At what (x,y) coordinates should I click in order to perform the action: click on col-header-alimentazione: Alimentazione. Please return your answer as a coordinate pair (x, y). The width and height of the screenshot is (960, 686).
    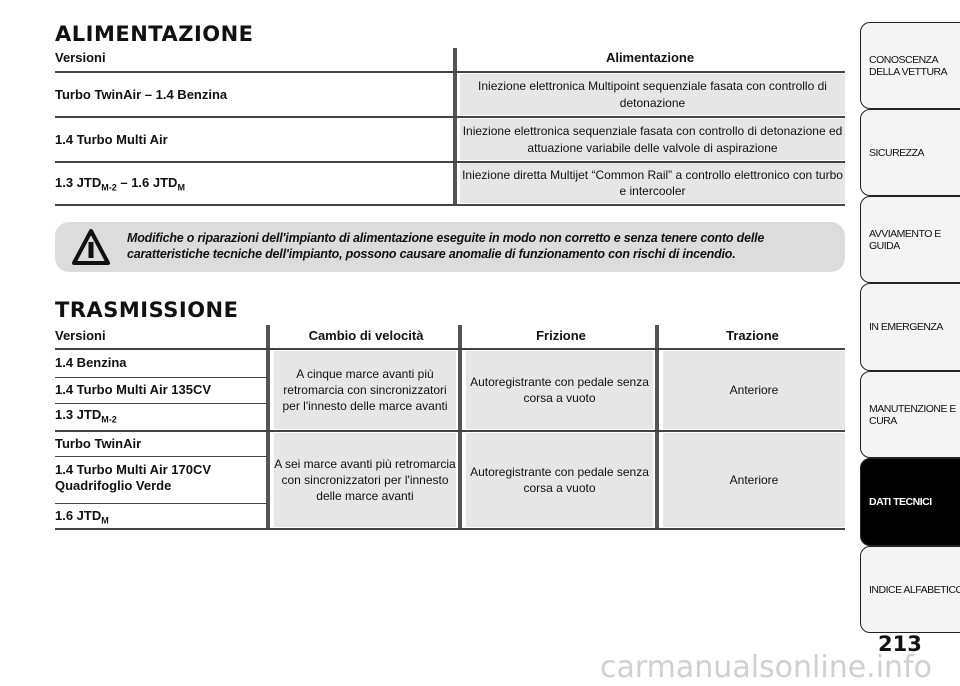
    Looking at the image, I should click on (650, 57).